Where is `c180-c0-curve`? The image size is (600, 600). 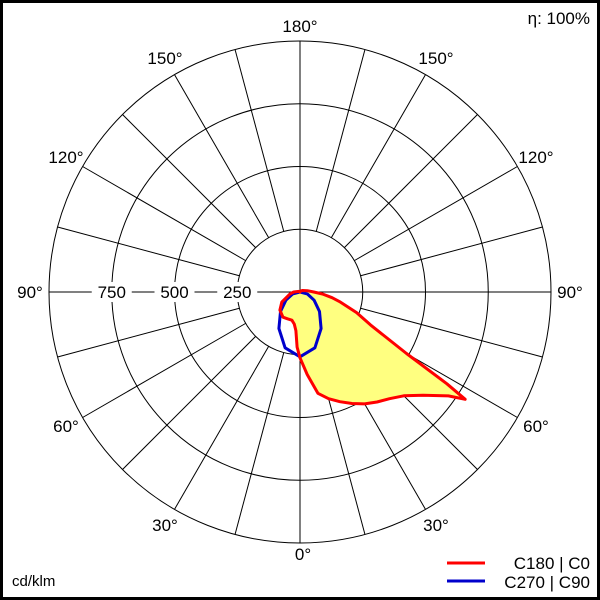
c180-c0-curve is located at coordinates (372, 347).